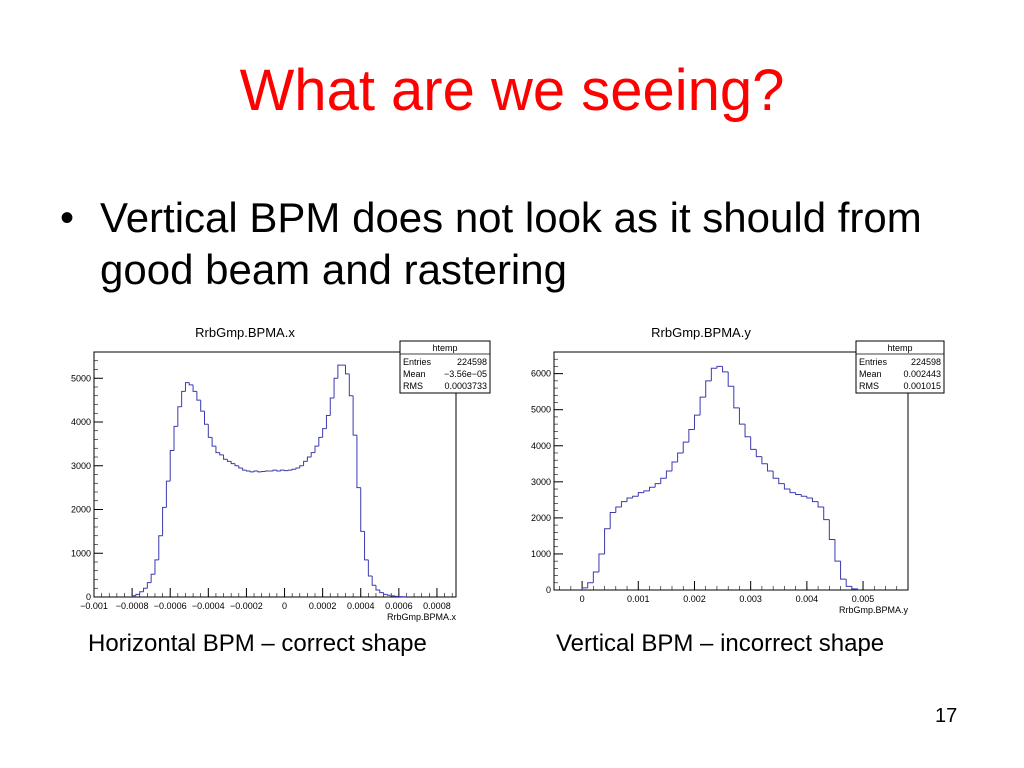 This screenshot has height=768, width=1024. What do you see at coordinates (444, 348) in the screenshot?
I see `stats-name: htemp` at bounding box center [444, 348].